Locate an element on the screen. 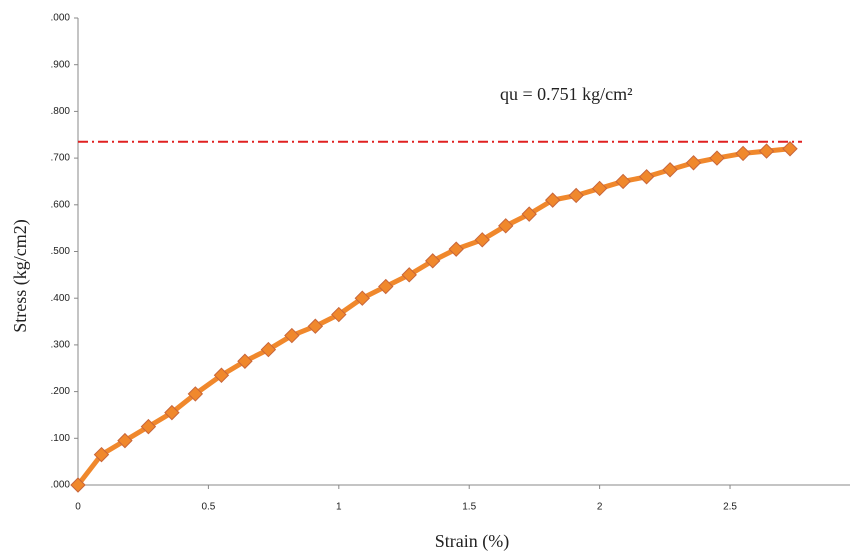  x-tick-label: 2.5 is located at coordinates (730, 507).